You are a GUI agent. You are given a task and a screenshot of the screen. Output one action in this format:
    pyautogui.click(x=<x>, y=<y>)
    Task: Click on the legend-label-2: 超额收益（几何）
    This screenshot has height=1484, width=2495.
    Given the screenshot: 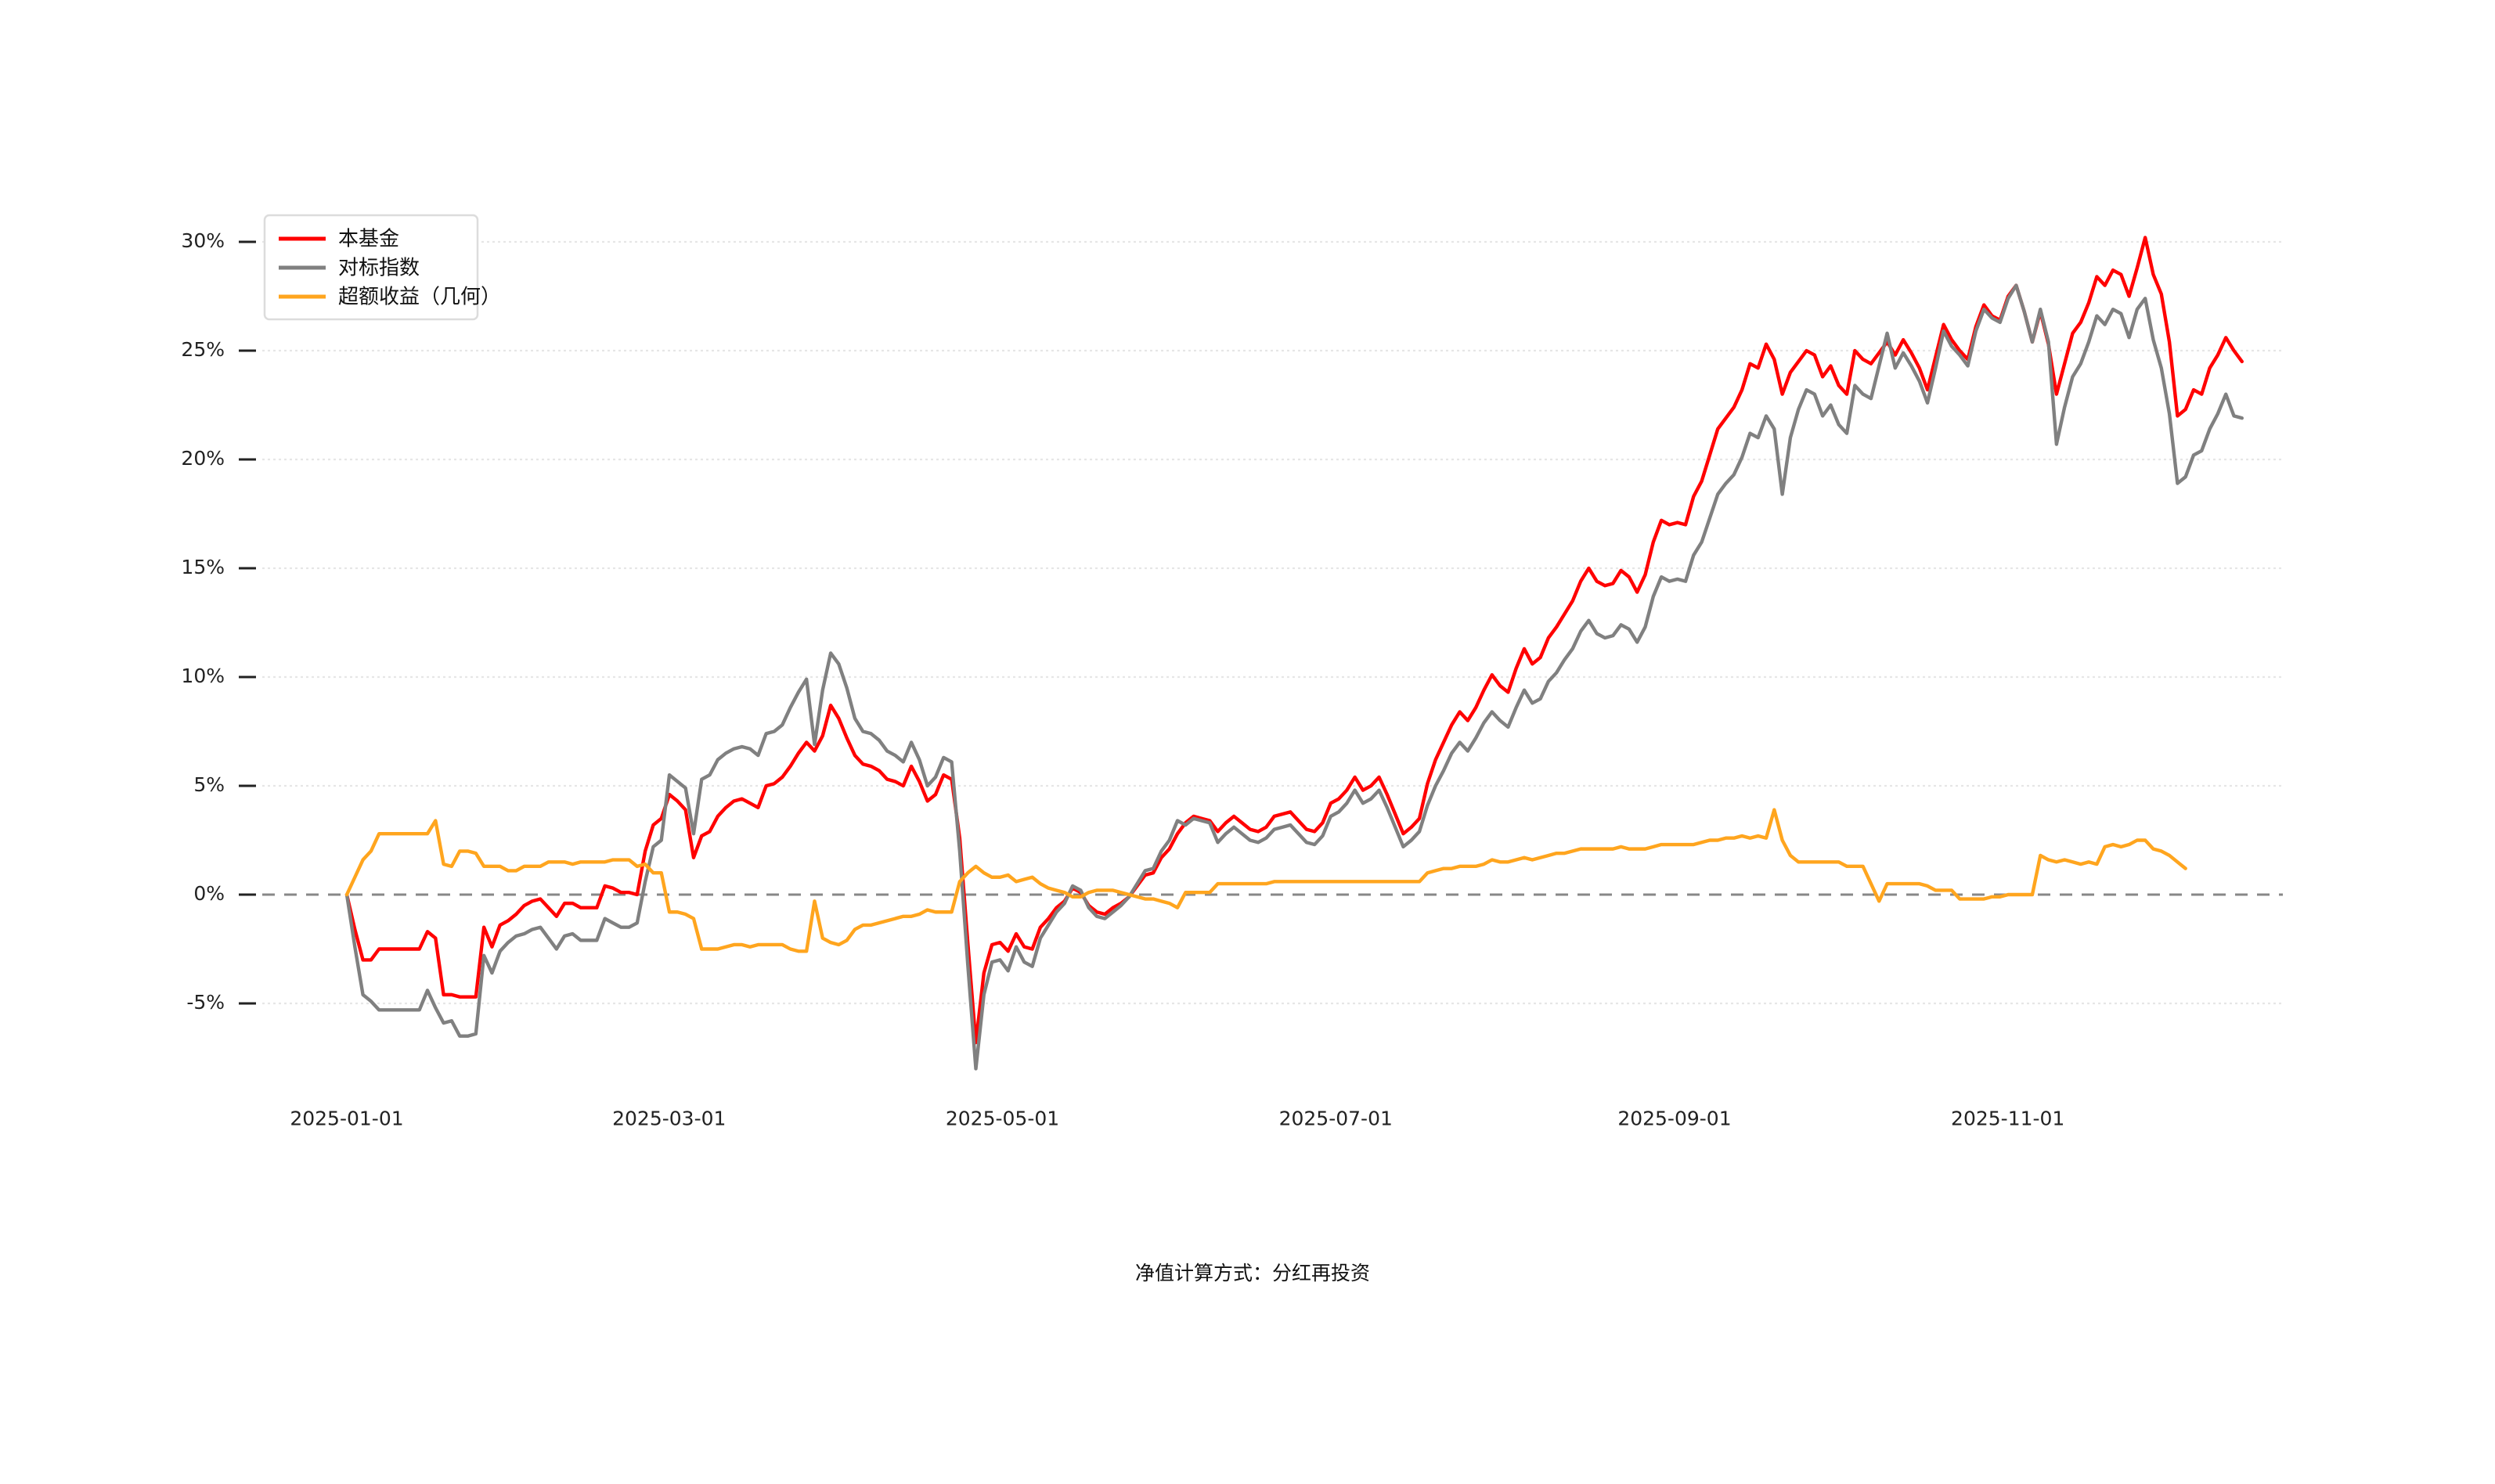 What is the action you would take?
    pyautogui.click(x=419, y=297)
    